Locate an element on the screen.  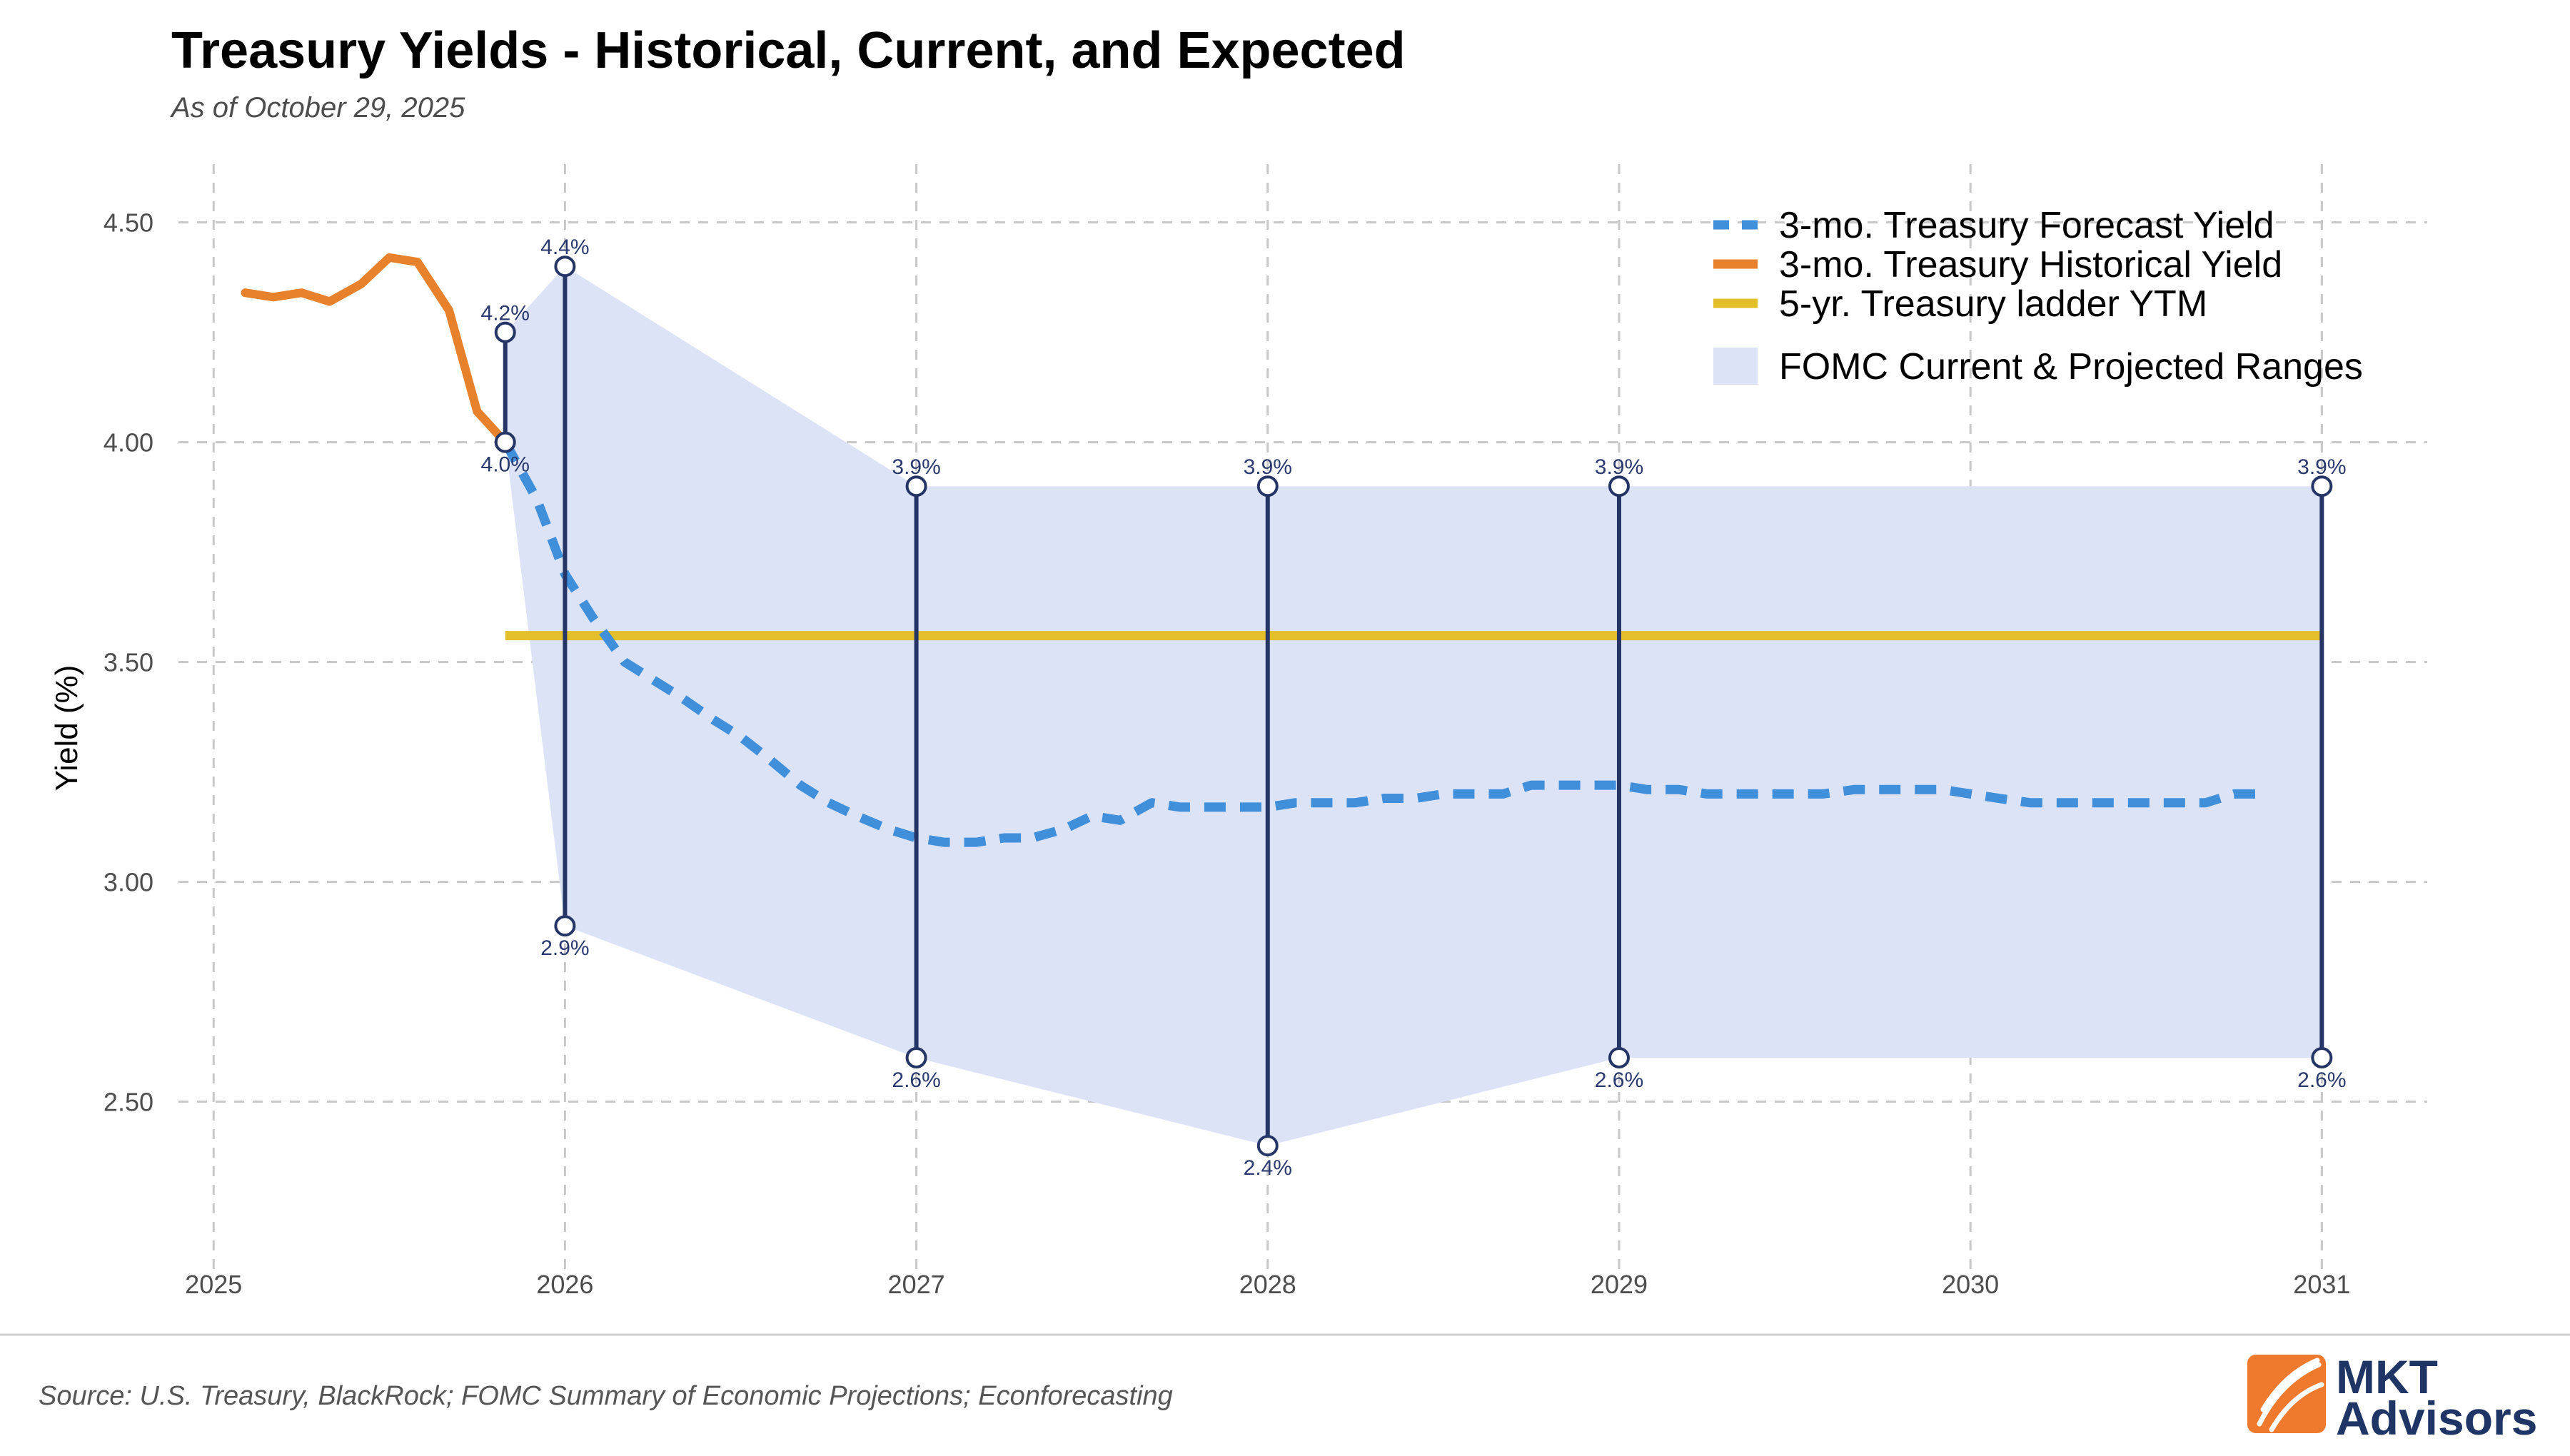
x-tick-label: 2026 is located at coordinates (564, 1284).